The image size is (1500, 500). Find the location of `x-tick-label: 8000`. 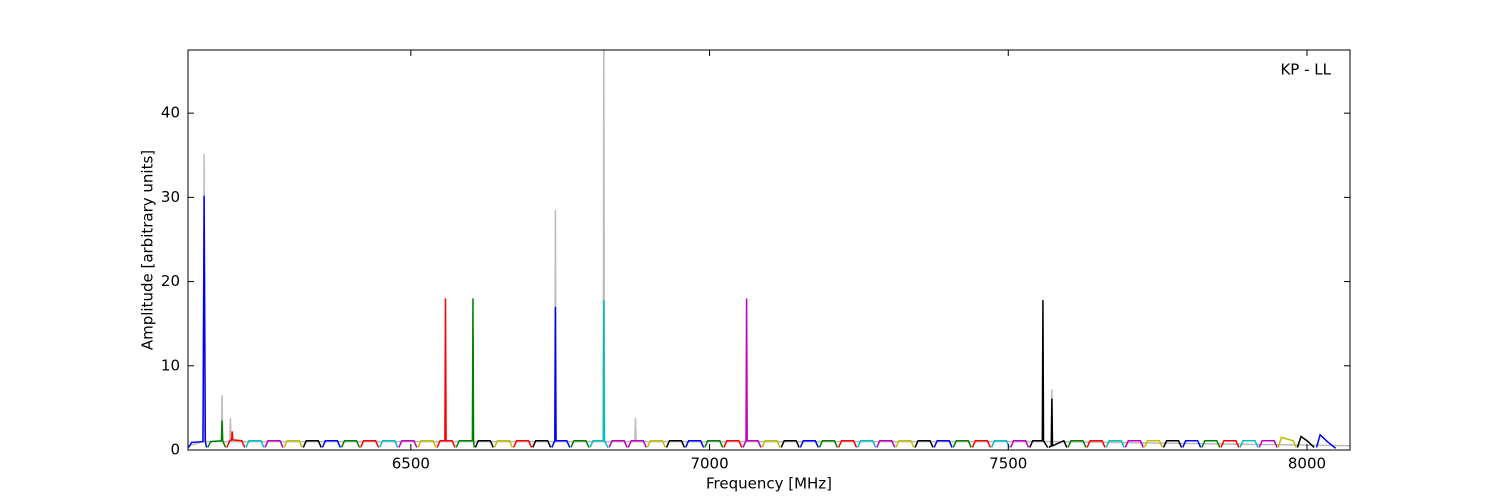

x-tick-label: 8000 is located at coordinates (1307, 464).